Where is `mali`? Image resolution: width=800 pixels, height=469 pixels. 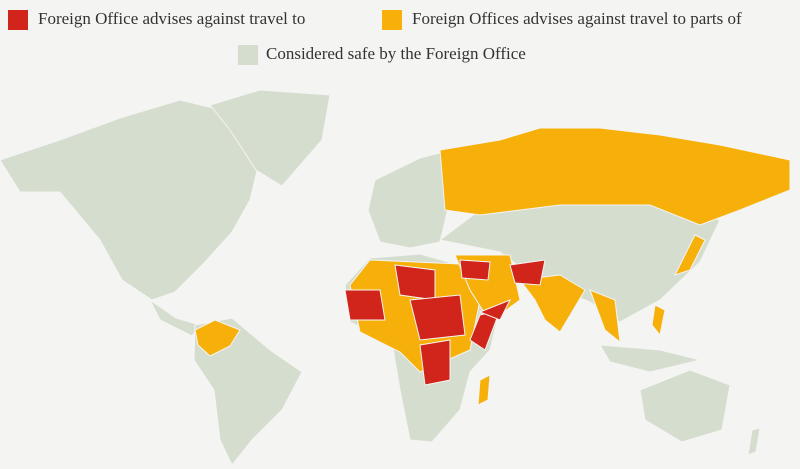
mali is located at coordinates (365, 305).